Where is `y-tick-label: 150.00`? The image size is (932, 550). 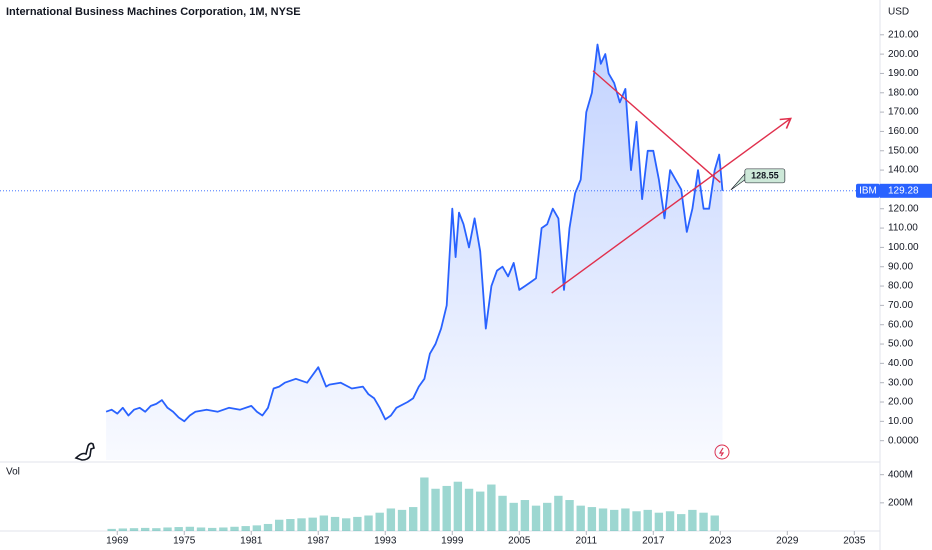
y-tick-label: 150.00 is located at coordinates (903, 150).